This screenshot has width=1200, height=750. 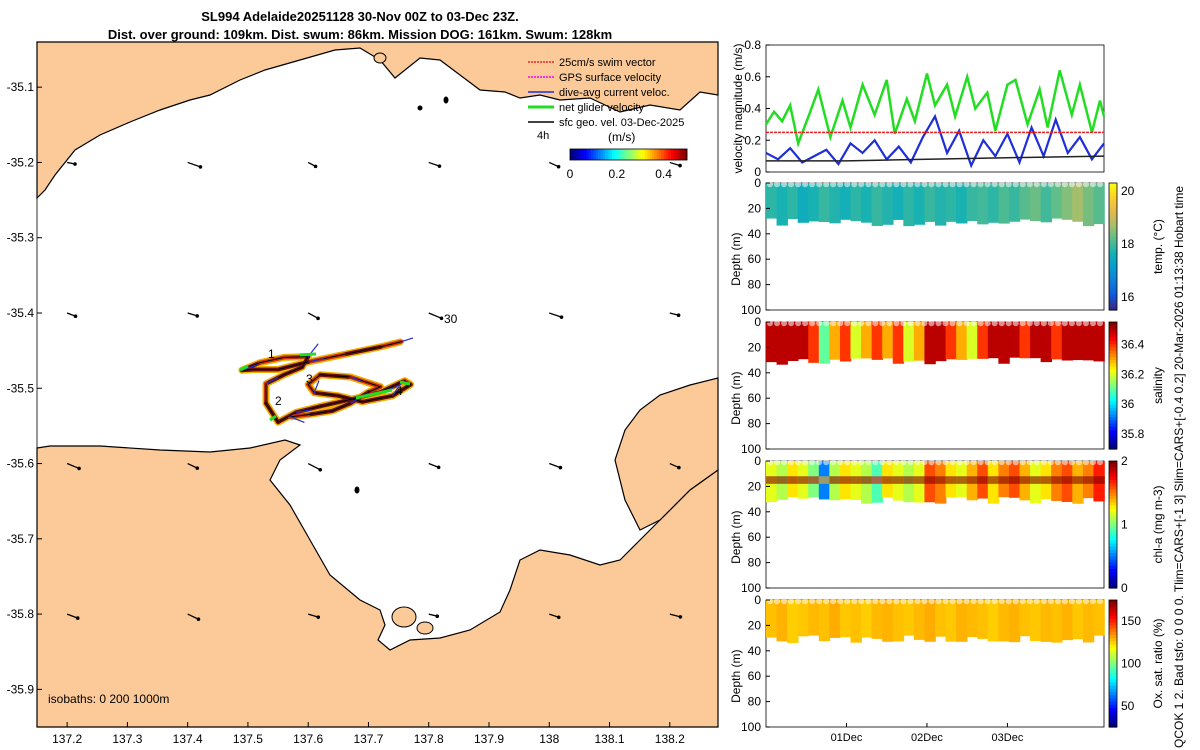 I want to click on isobaths-label: isobaths: 0 200 1000m, so click(x=108, y=699).